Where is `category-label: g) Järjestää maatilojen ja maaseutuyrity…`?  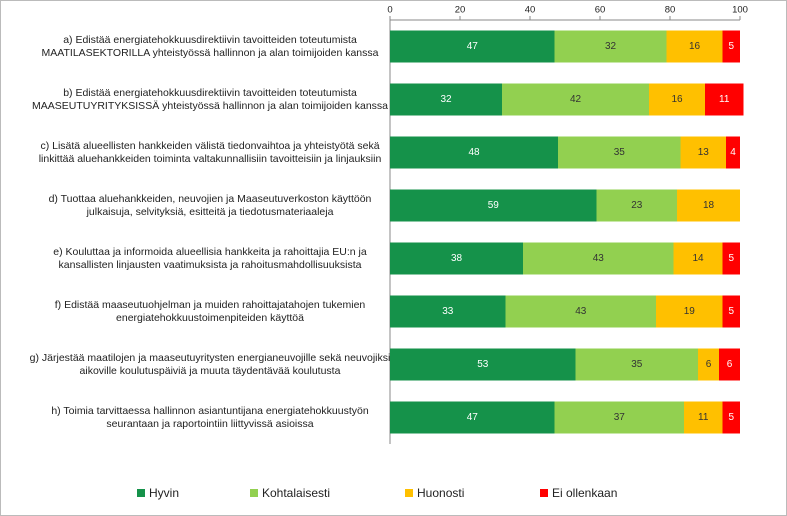 category-label: g) Järjestää maatilojen ja maaseutuyrity… is located at coordinates (210, 364).